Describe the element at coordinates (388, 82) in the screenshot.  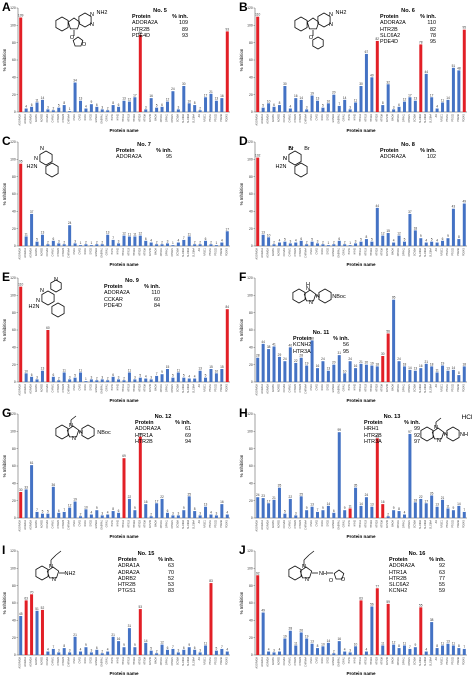
I see `data-label: 32` at that location.